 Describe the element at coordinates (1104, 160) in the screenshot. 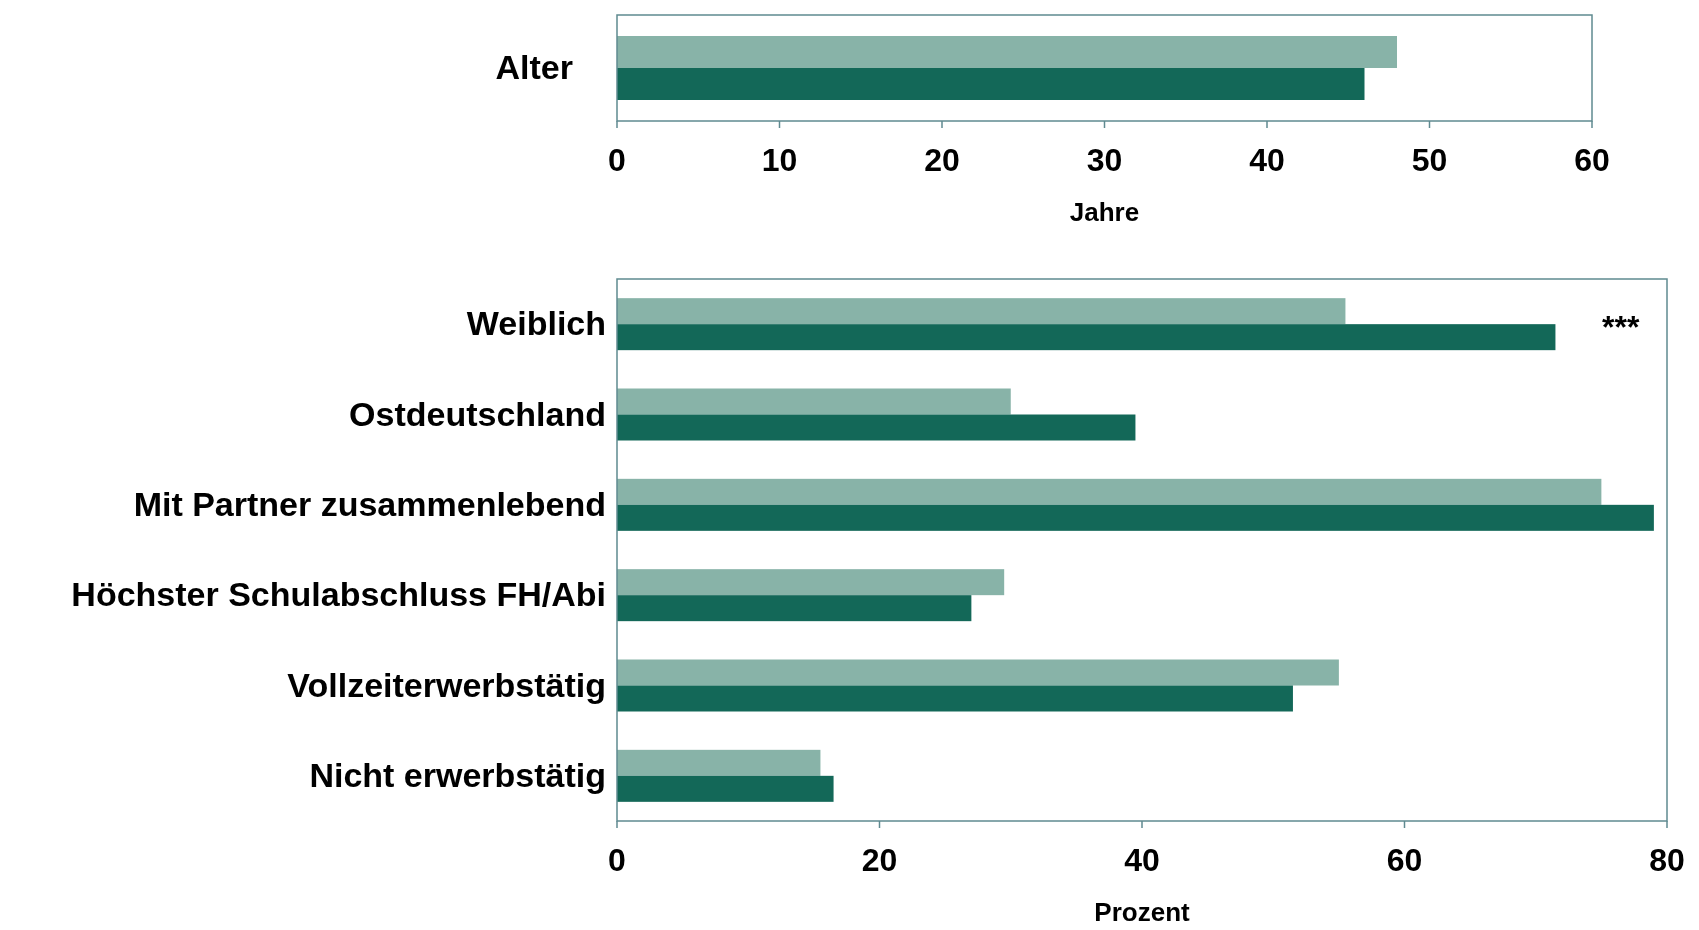

I see `x-tick-label: 30` at that location.